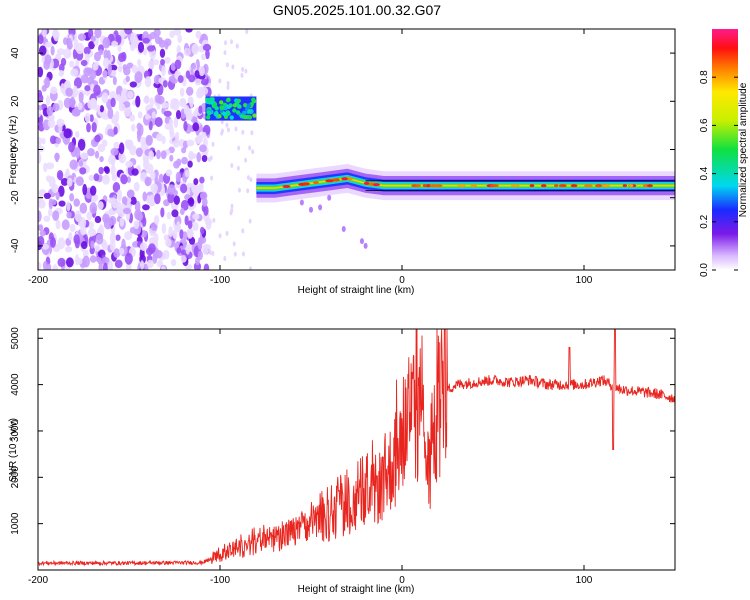 This screenshot has width=750, height=600. I want to click on signal-patch, so click(231, 108).